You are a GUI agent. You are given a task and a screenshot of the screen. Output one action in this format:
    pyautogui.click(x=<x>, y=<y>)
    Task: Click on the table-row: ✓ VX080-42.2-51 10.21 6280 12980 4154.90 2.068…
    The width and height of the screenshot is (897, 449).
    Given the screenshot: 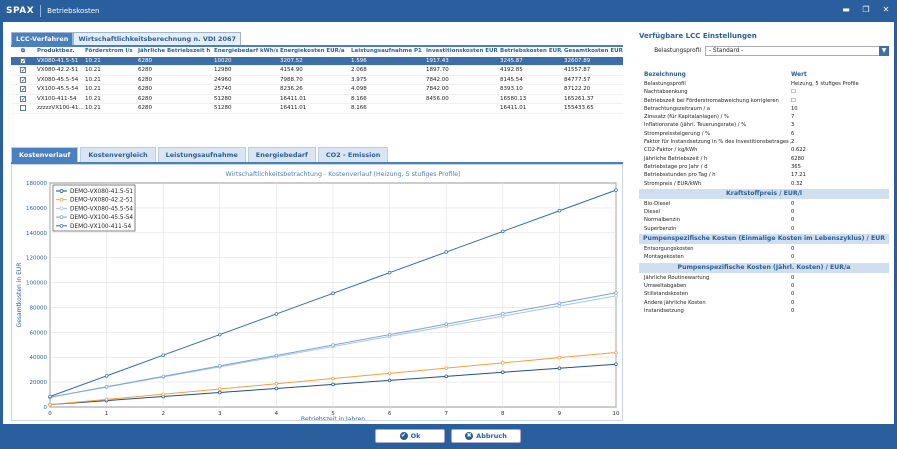 What is the action you would take?
    pyautogui.click(x=317, y=71)
    